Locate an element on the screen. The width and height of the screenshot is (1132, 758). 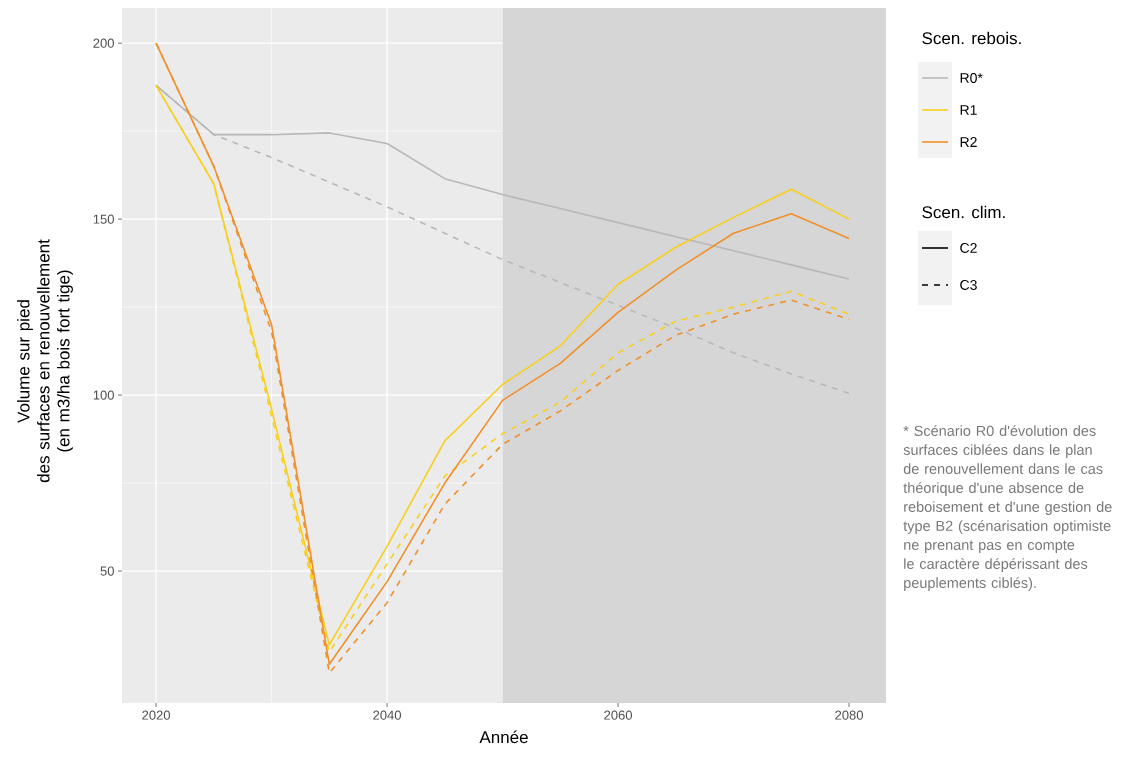
y-tick-label: 150 is located at coordinates (103, 219).